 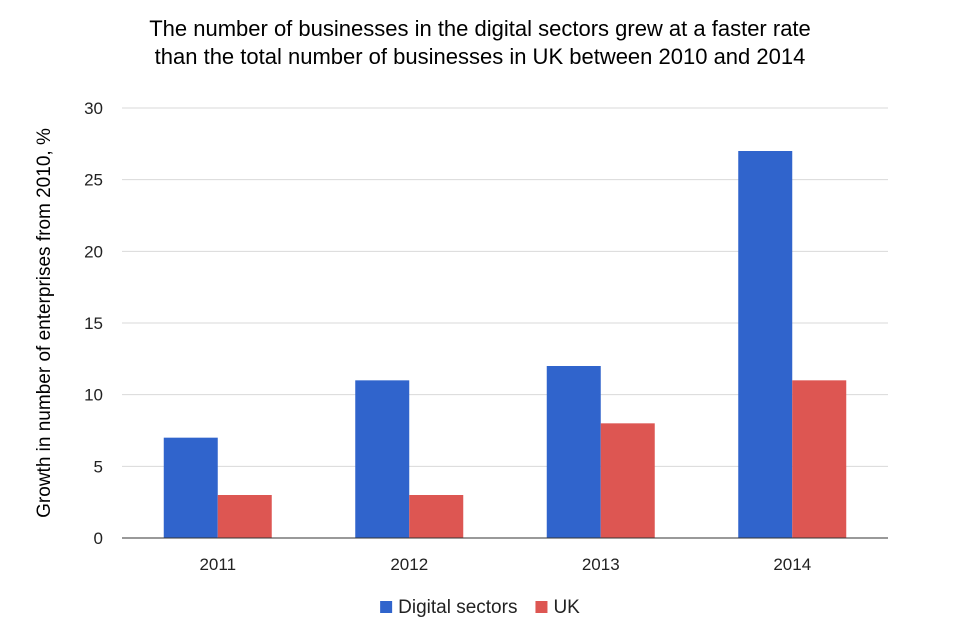 I want to click on legend-label-uk: UK, so click(x=566, y=607).